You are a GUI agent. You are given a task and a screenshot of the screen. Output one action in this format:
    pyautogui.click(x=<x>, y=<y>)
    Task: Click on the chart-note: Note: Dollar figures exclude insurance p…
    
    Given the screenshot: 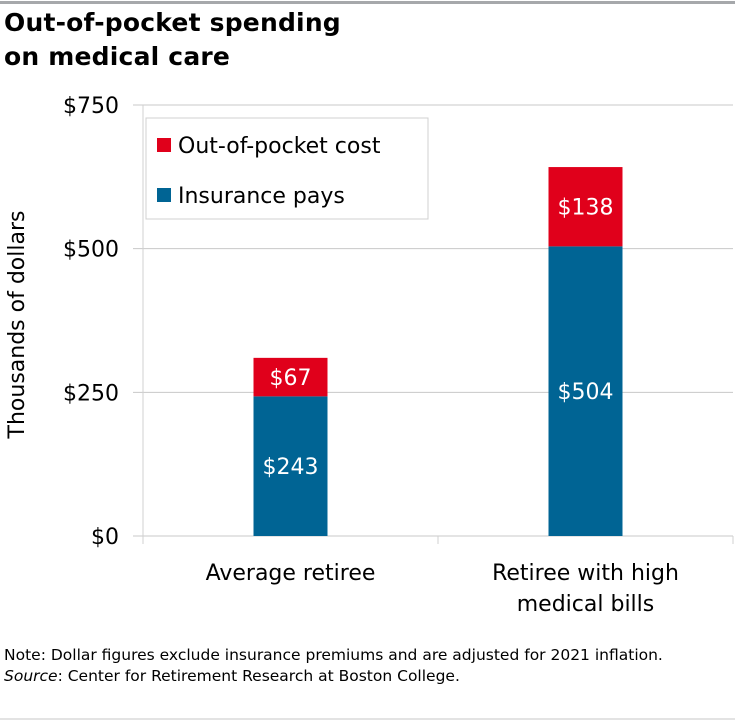 What is the action you would take?
    pyautogui.click(x=364, y=666)
    